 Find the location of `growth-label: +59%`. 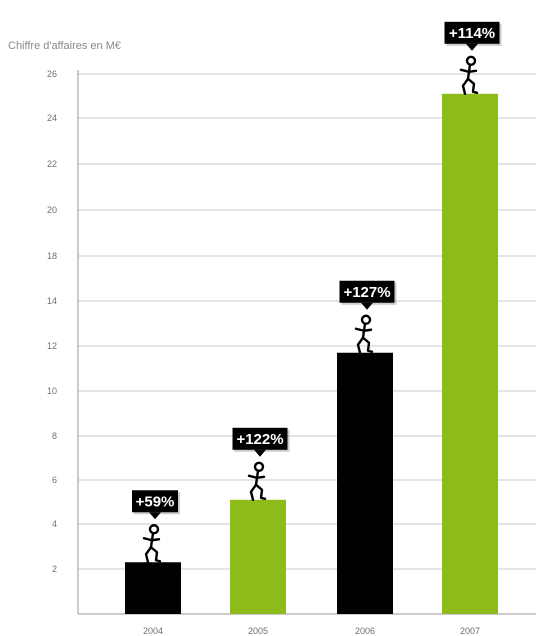

growth-label: +59% is located at coordinates (155, 501).